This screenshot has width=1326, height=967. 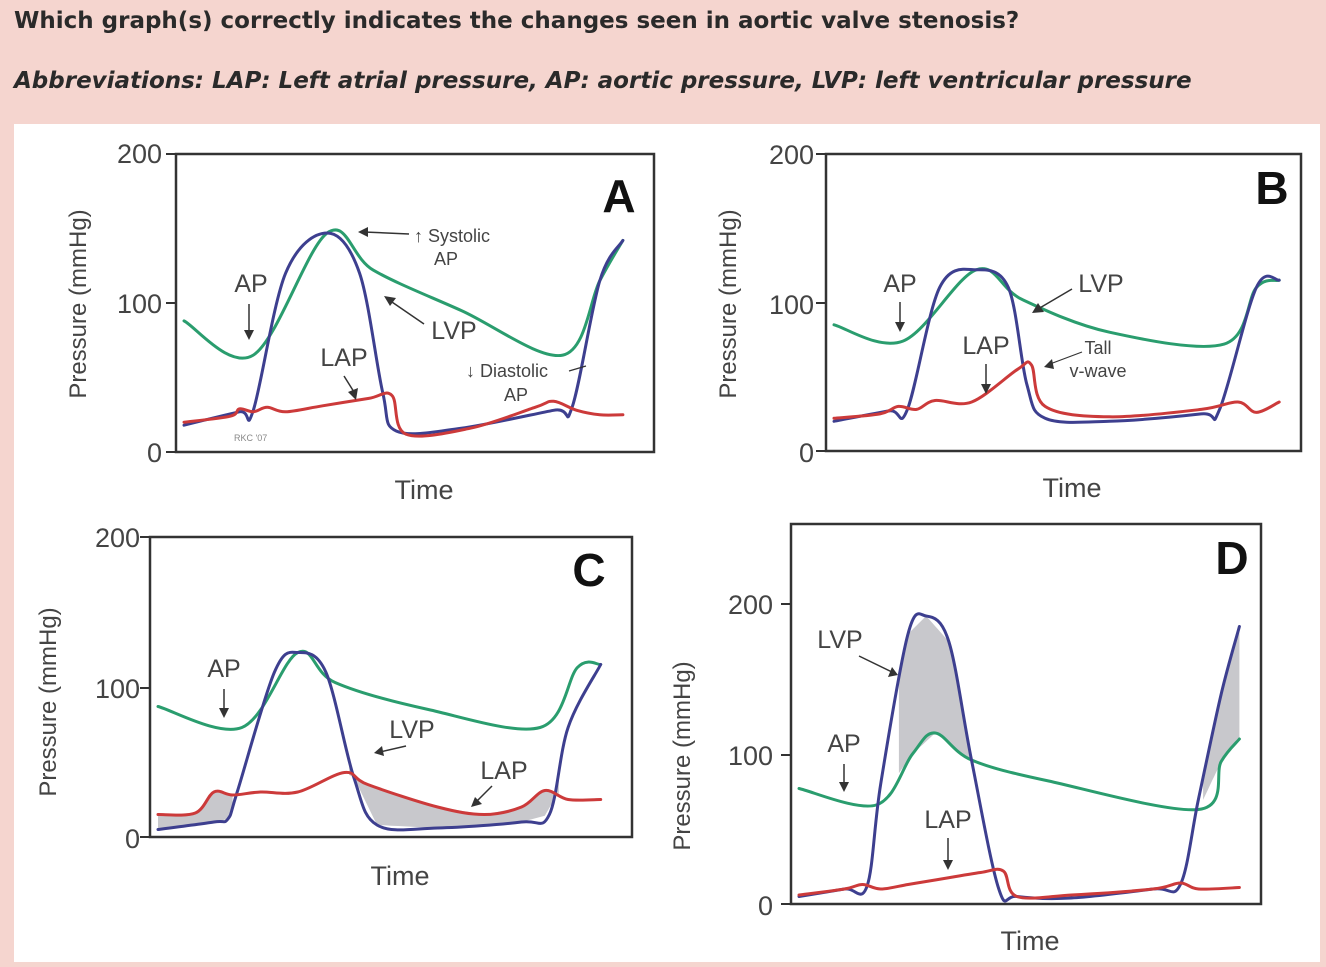 I want to click on panel-b-label-lap: LAP, so click(x=985, y=346).